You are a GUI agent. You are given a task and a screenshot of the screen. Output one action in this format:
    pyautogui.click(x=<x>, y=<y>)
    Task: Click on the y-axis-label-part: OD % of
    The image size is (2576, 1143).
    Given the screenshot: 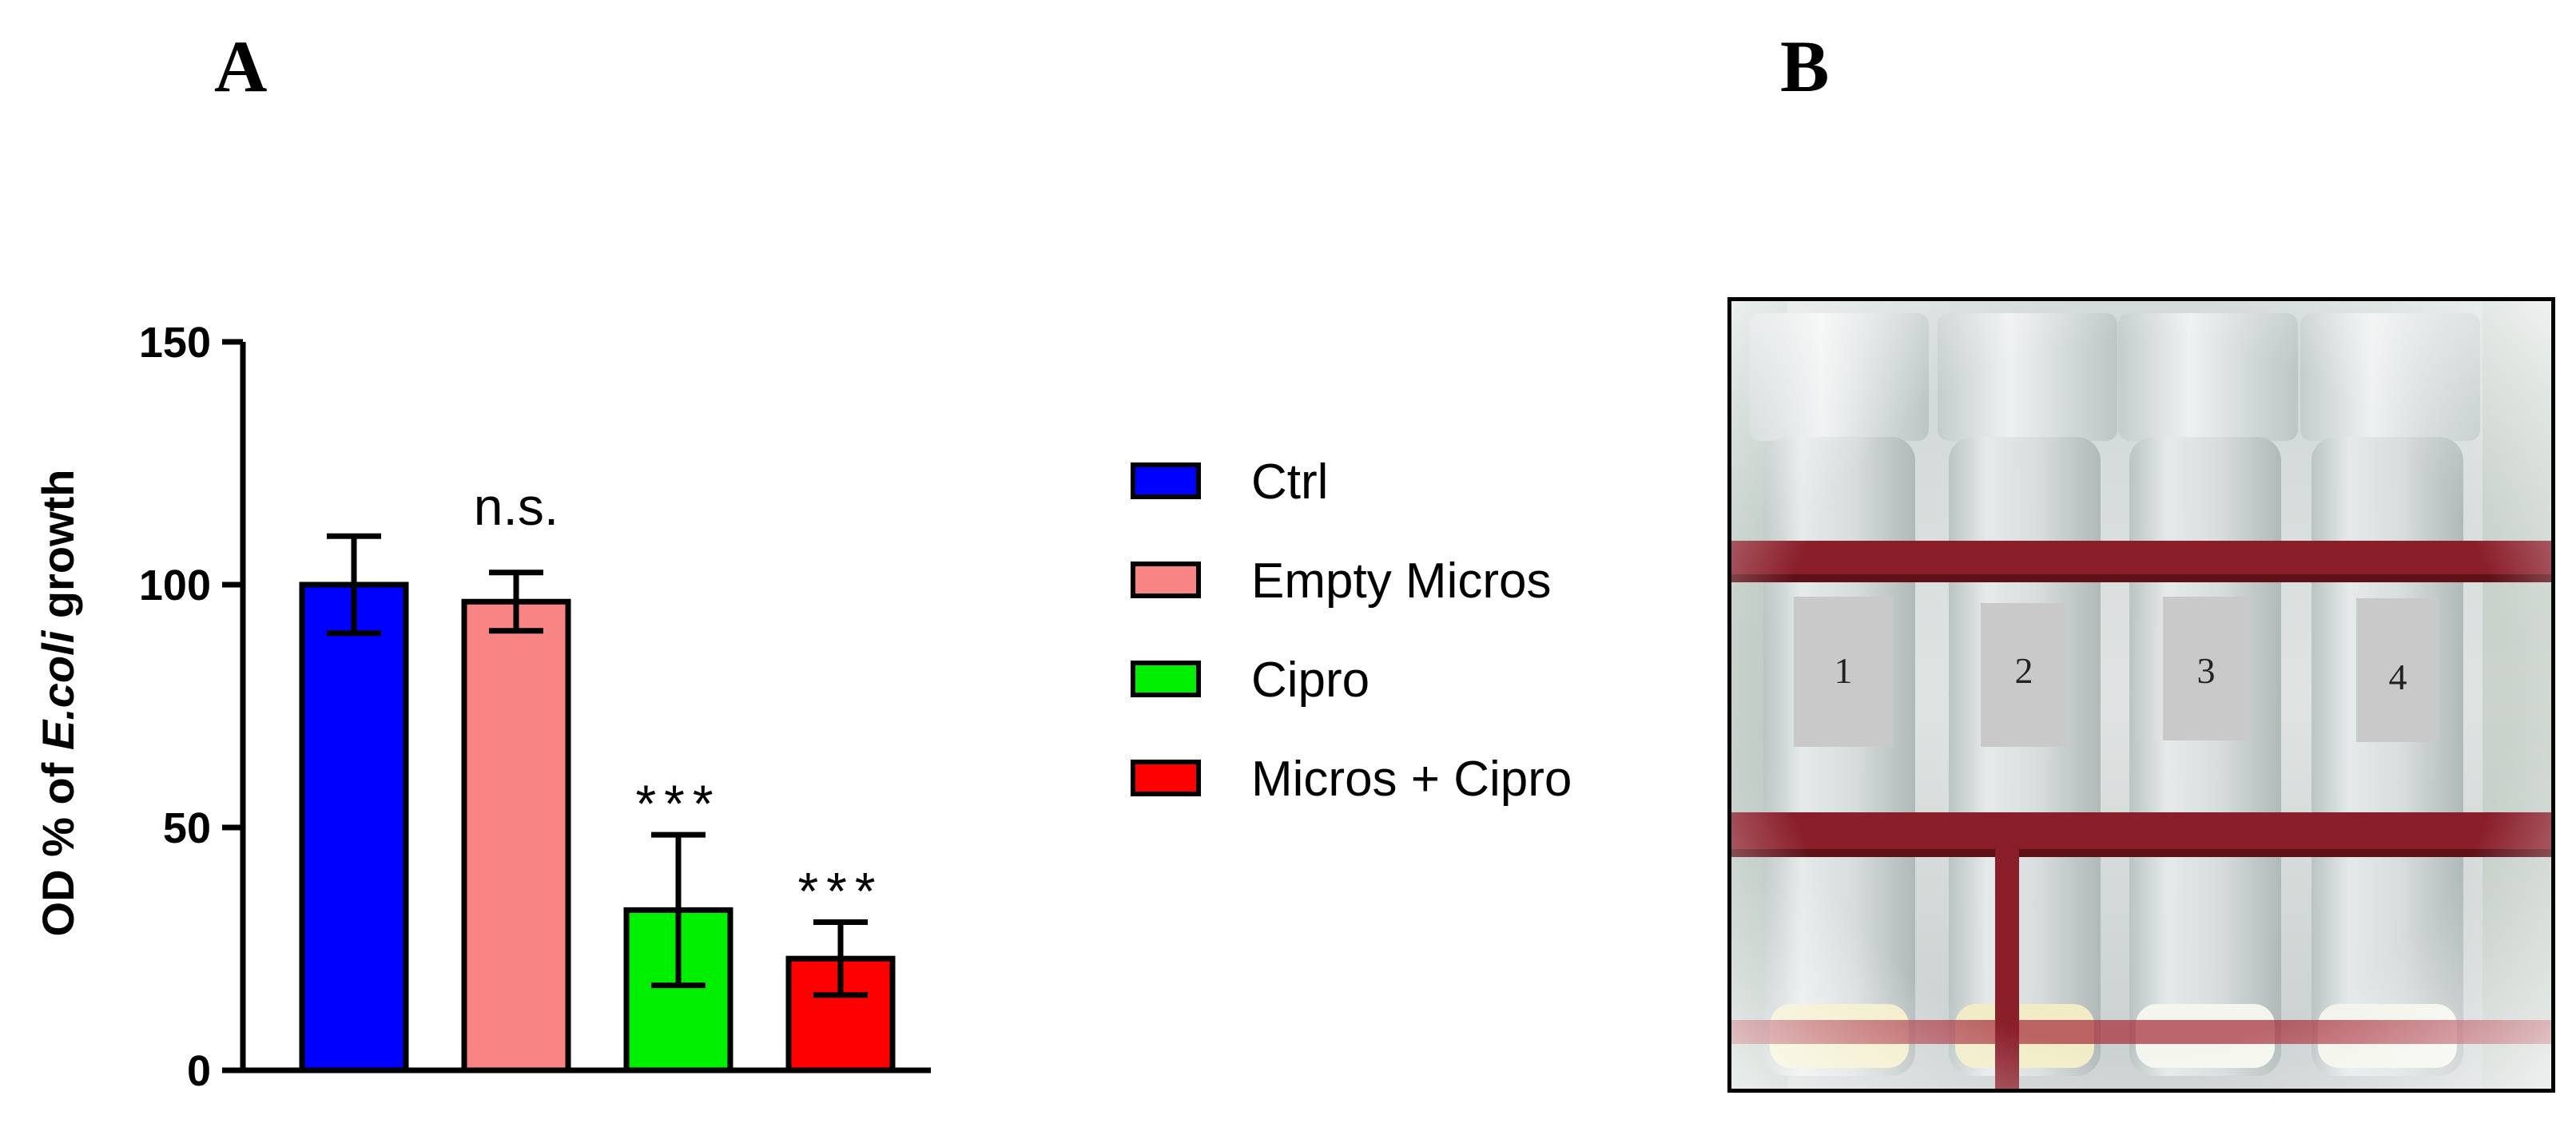 What is the action you would take?
    pyautogui.click(x=58, y=843)
    